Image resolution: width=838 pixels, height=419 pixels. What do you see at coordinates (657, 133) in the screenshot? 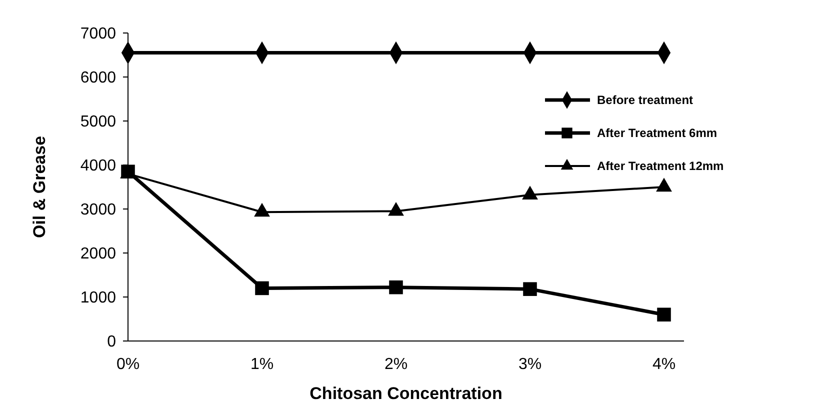
I see `legend-label: After Treatment 6mm` at bounding box center [657, 133].